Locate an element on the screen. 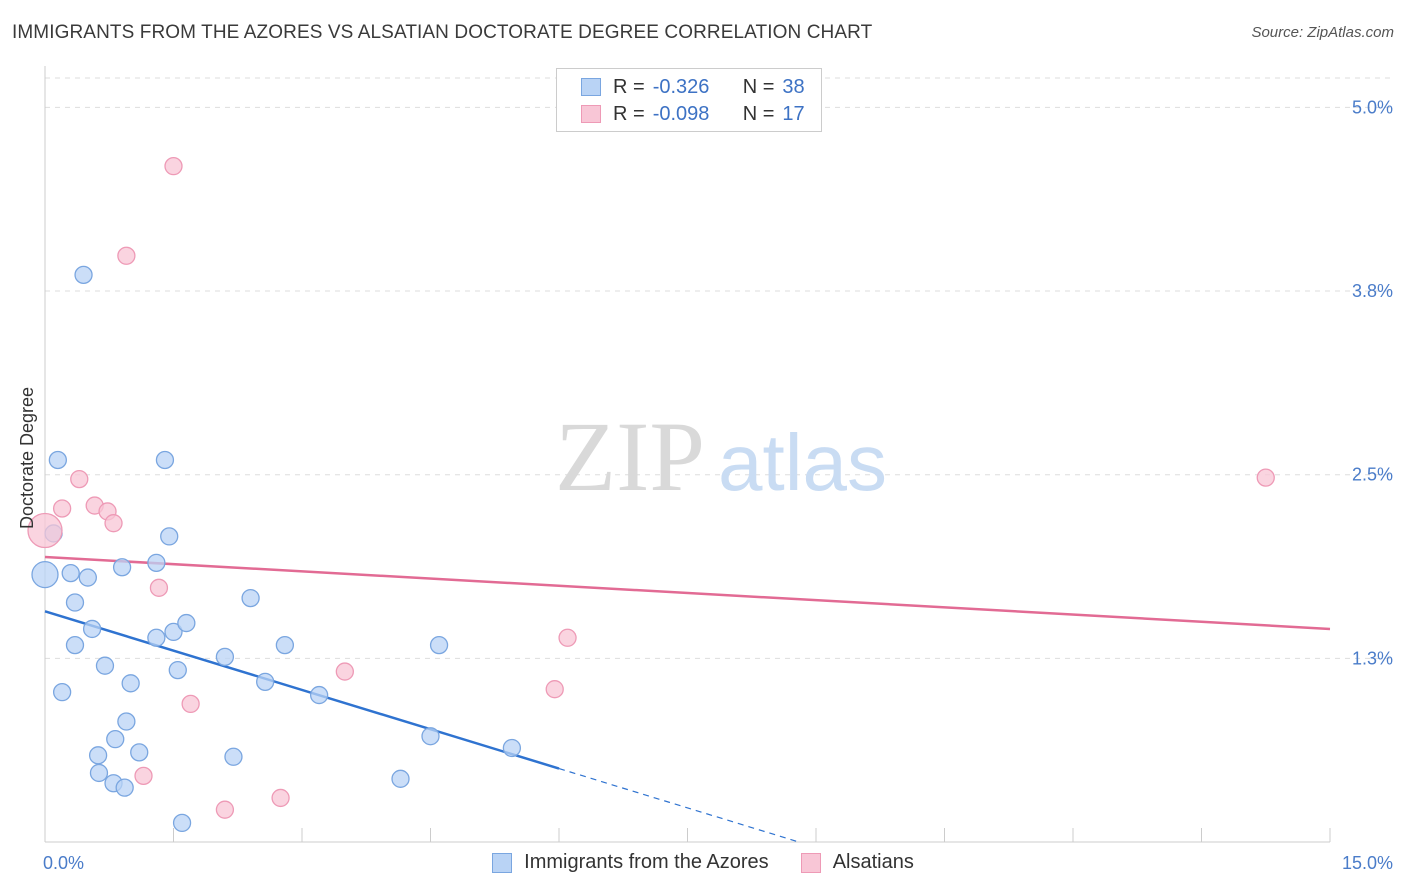 The width and height of the screenshot is (1406, 892). legend-row-alsatians: R = -0.098 N = 17 is located at coordinates (693, 114).